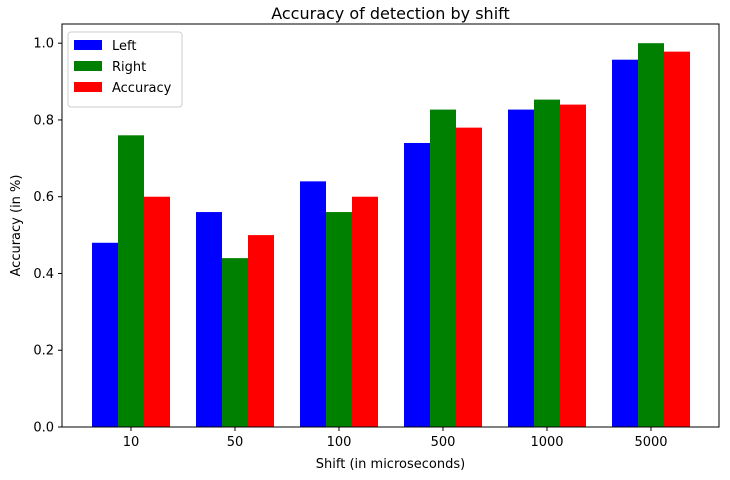 This screenshot has height=480, width=730. I want to click on chart-title: Accuracy of detection by shift, so click(390, 13).